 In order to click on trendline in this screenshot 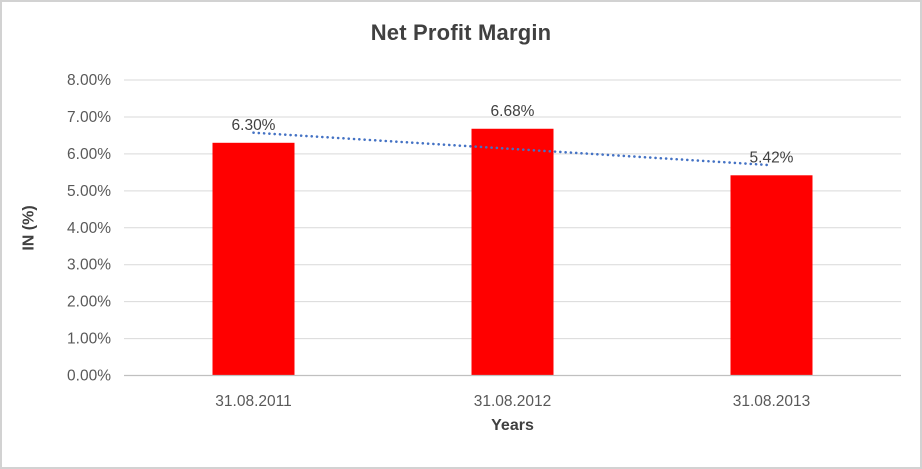, I will do `click(512, 149)`.